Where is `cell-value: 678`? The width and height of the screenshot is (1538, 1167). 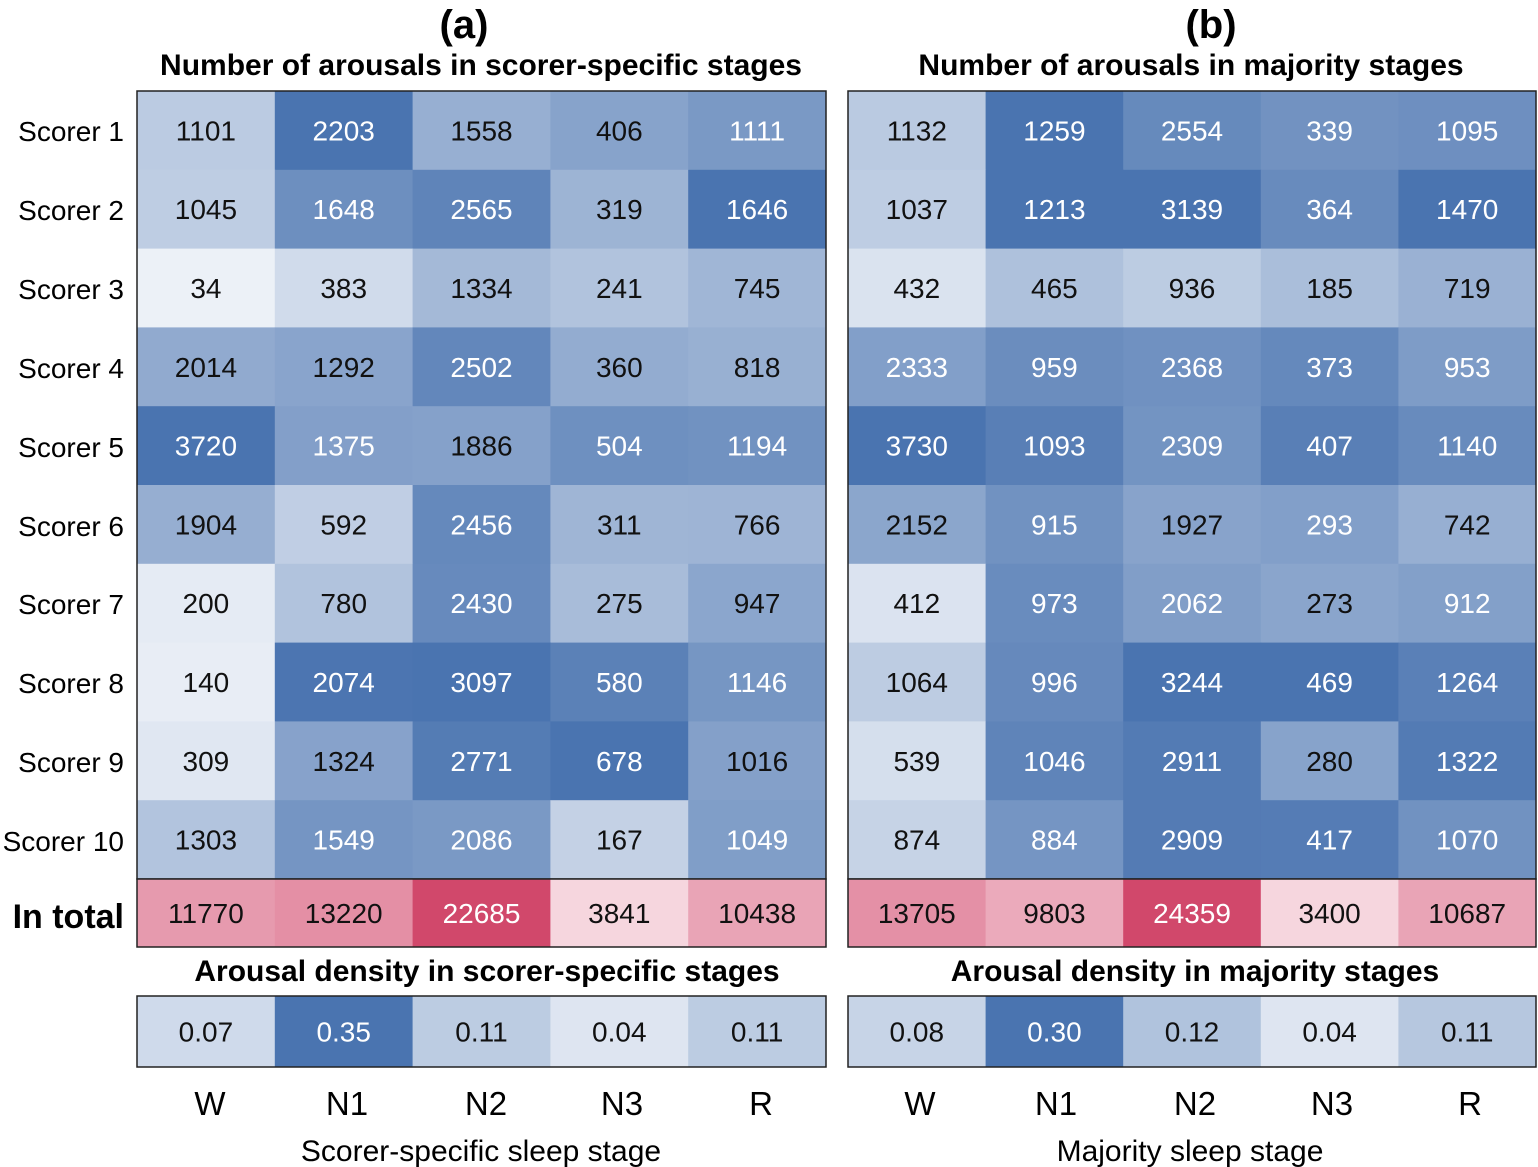
cell-value: 678 is located at coordinates (619, 761).